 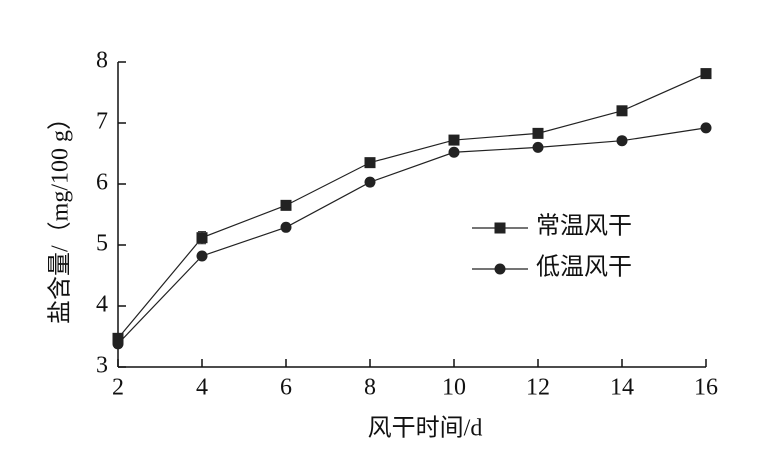 What do you see at coordinates (622, 388) in the screenshot?
I see `x-tick-label: 14` at bounding box center [622, 388].